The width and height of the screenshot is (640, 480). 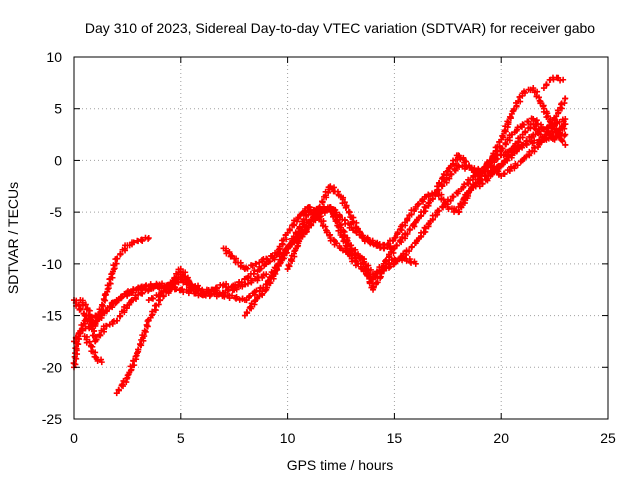 What do you see at coordinates (74, 438) in the screenshot?
I see `x-tick-label: 0` at bounding box center [74, 438].